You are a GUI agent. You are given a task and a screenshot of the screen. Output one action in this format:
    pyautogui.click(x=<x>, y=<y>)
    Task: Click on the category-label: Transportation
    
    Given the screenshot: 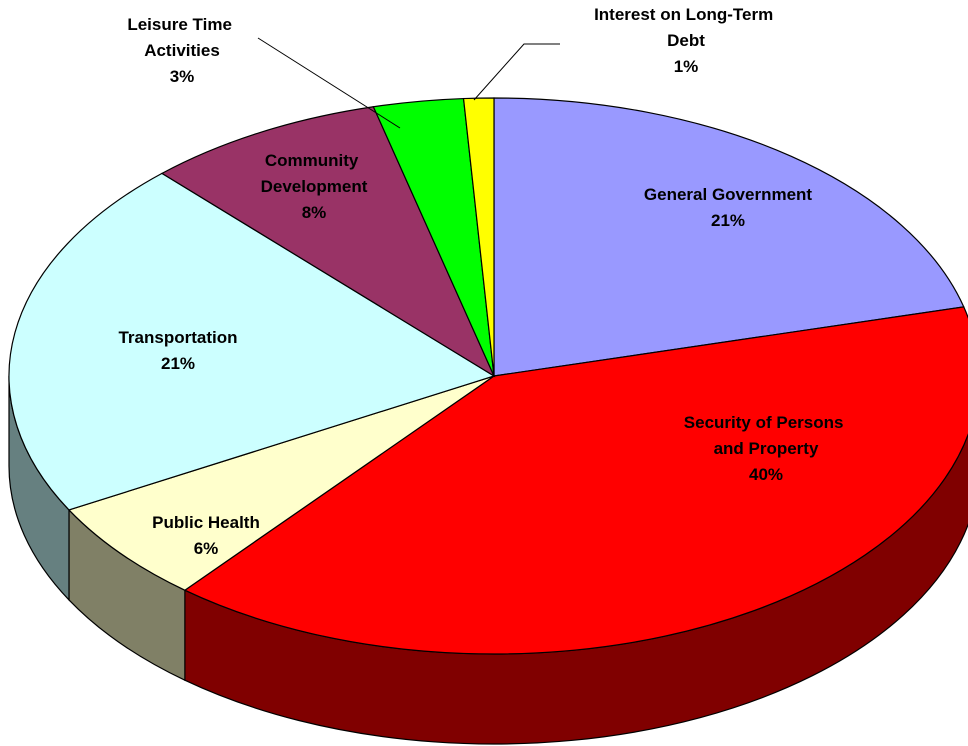 What is the action you would take?
    pyautogui.click(x=177, y=337)
    